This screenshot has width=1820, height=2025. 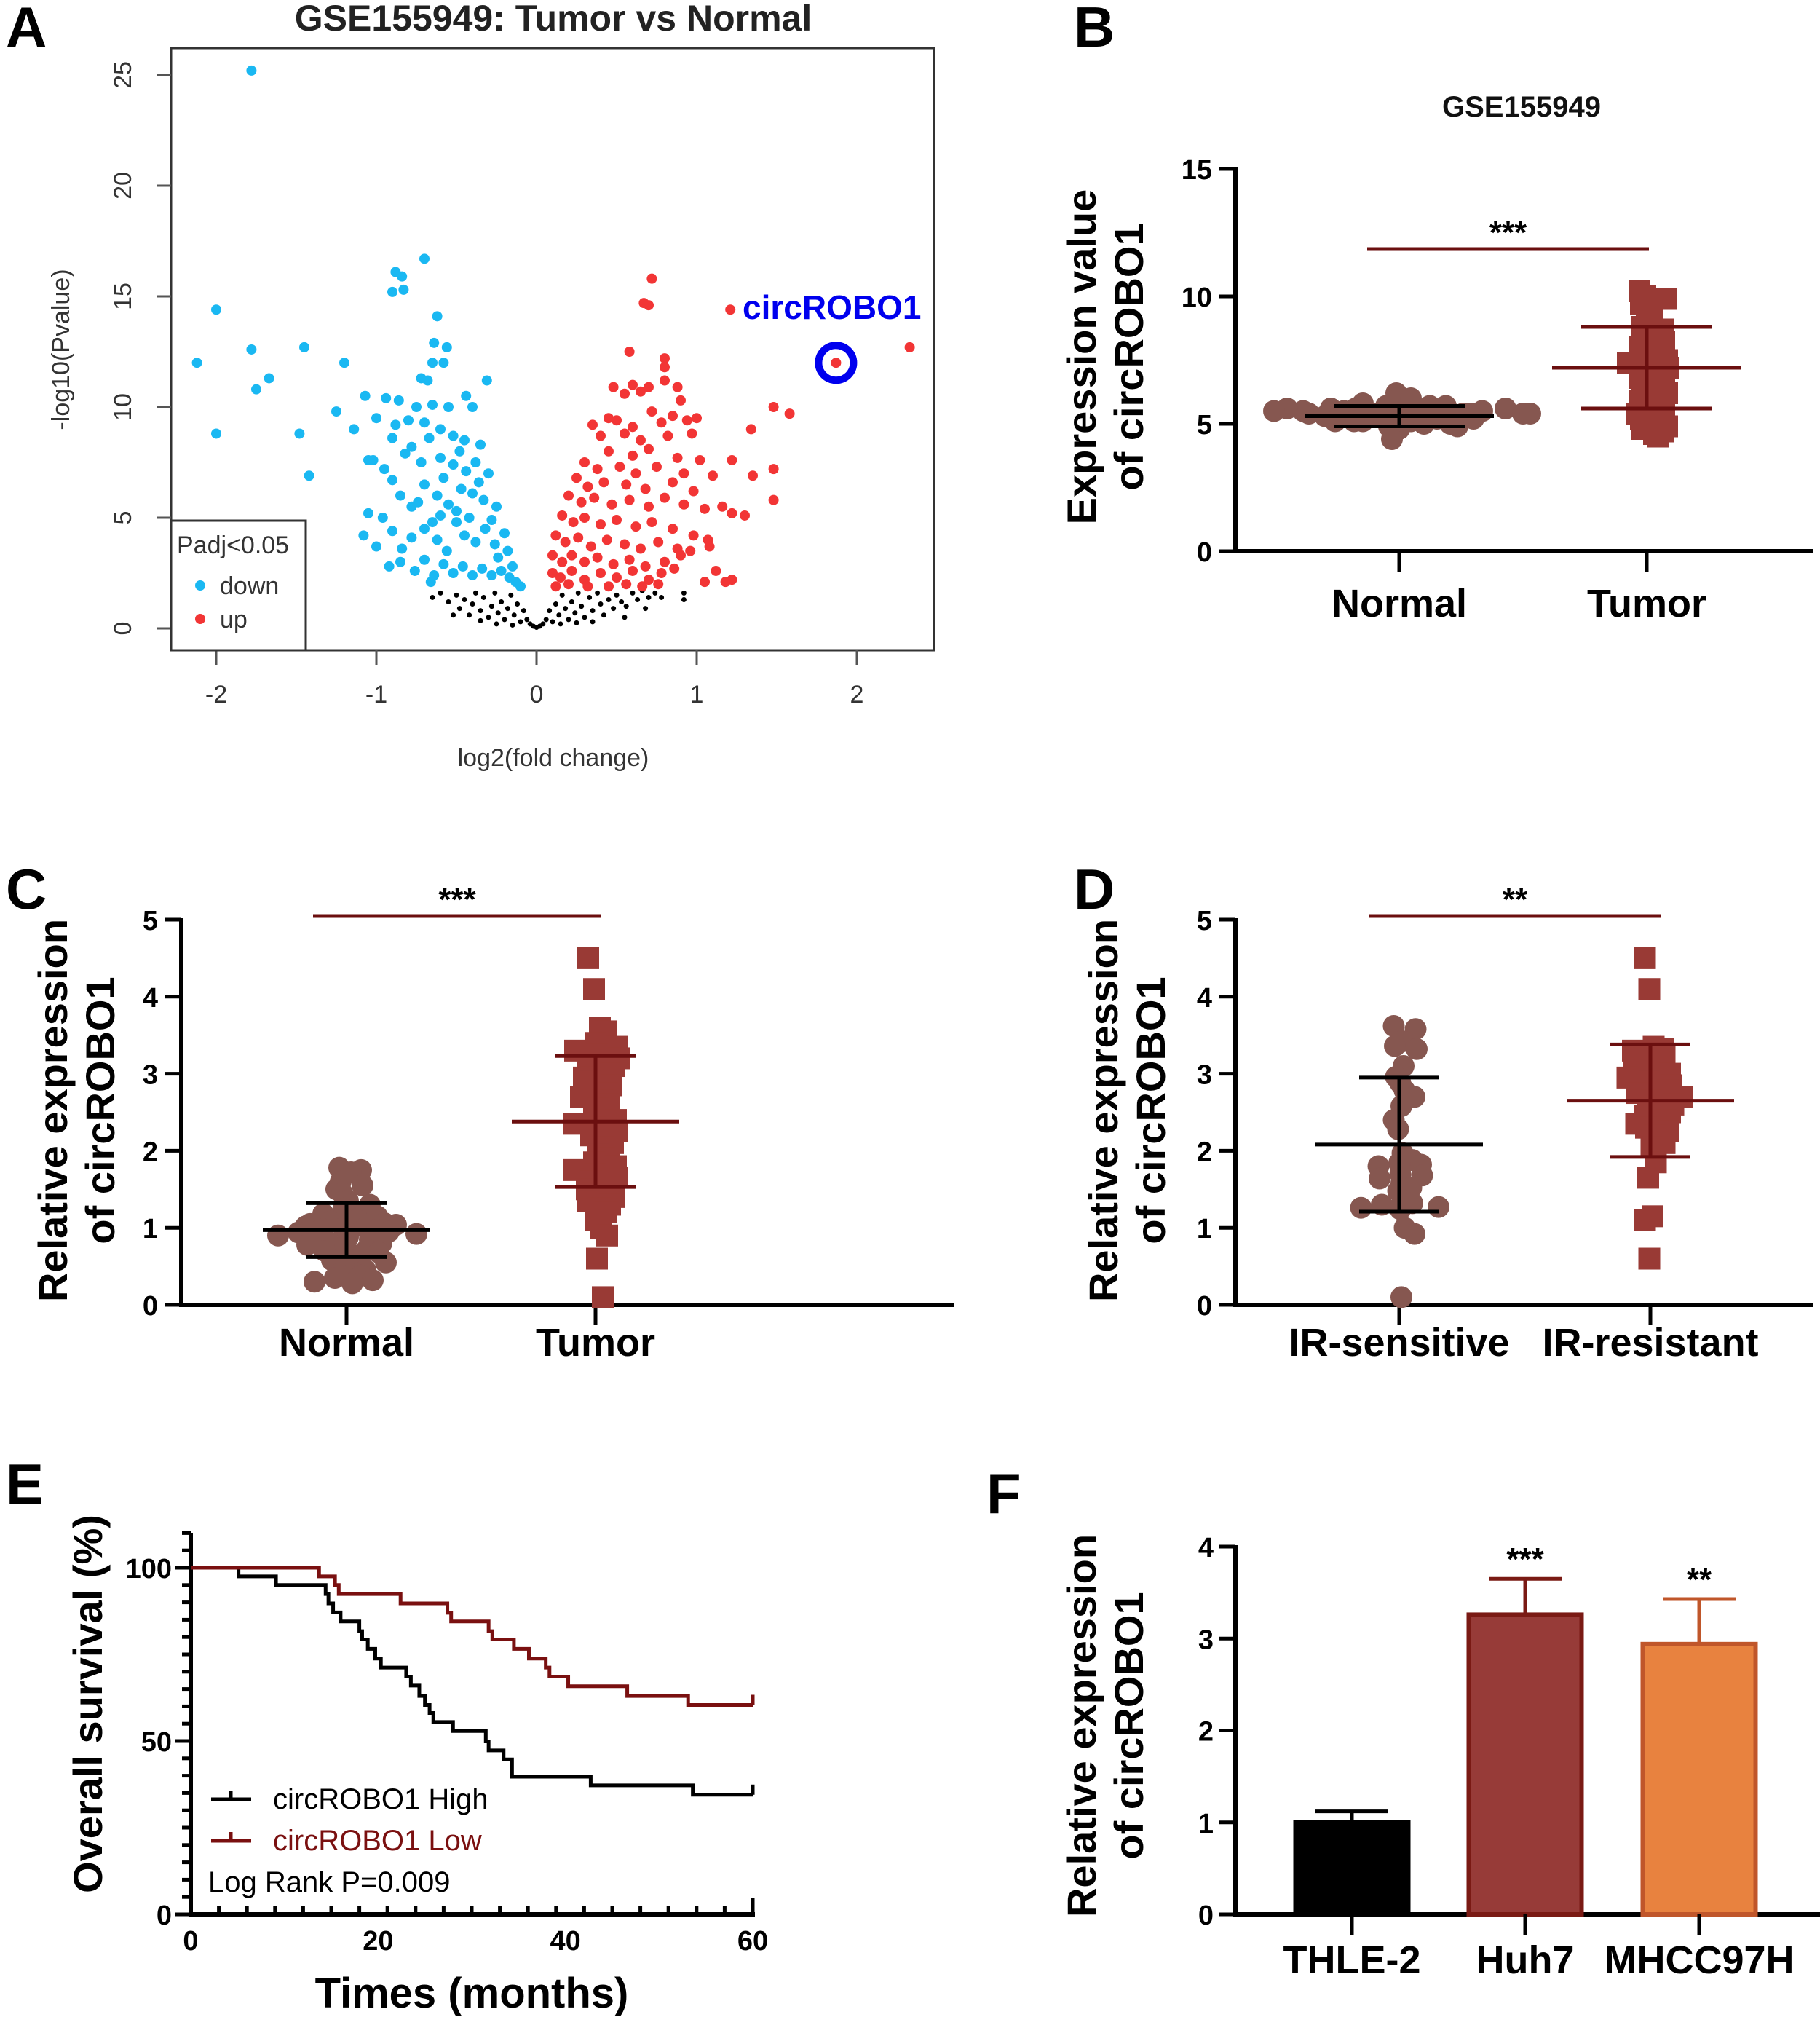 I want to click on panel-b-title: GSE155949, so click(x=1521, y=107).